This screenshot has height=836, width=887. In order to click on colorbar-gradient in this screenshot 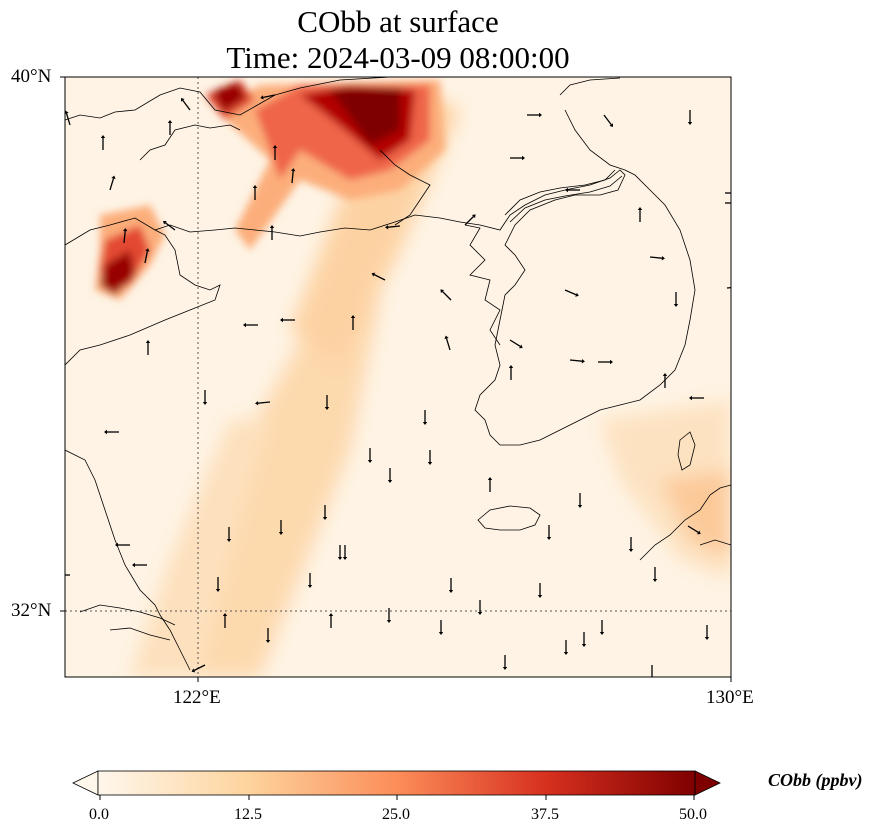, I will do `click(396, 783)`.